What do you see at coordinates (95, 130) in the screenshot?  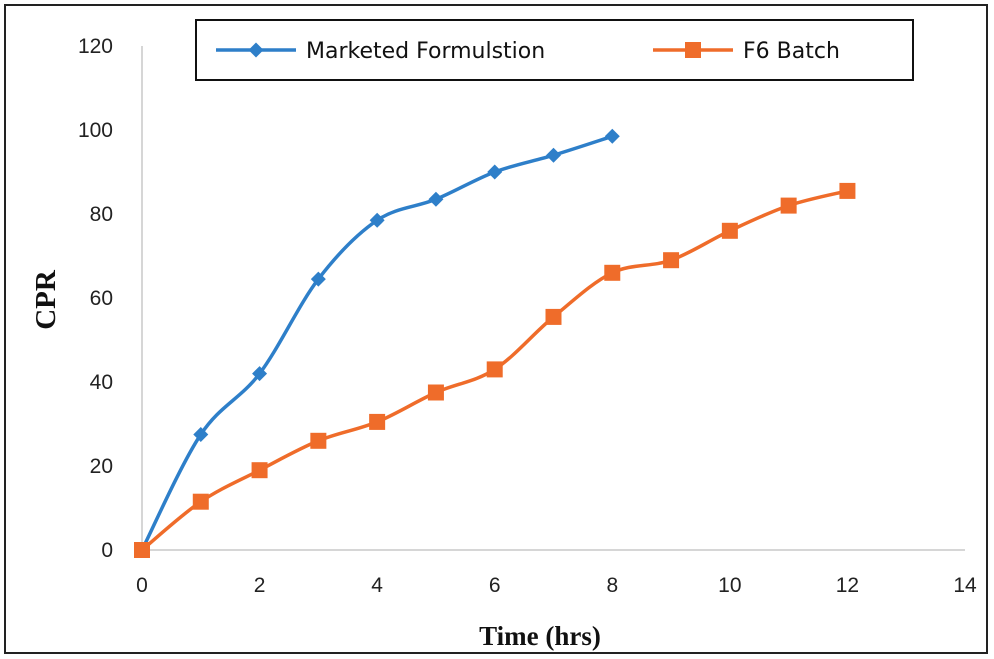 I see `y-tick-label: 100` at bounding box center [95, 130].